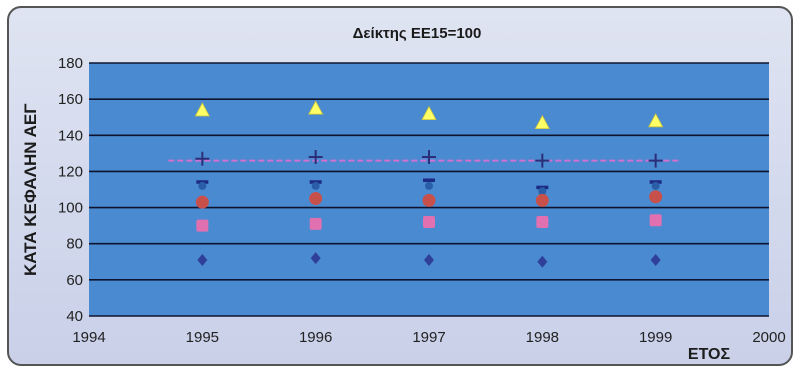 The height and width of the screenshot is (375, 800). What do you see at coordinates (70, 99) in the screenshot?
I see `y-tick-label: 160` at bounding box center [70, 99].